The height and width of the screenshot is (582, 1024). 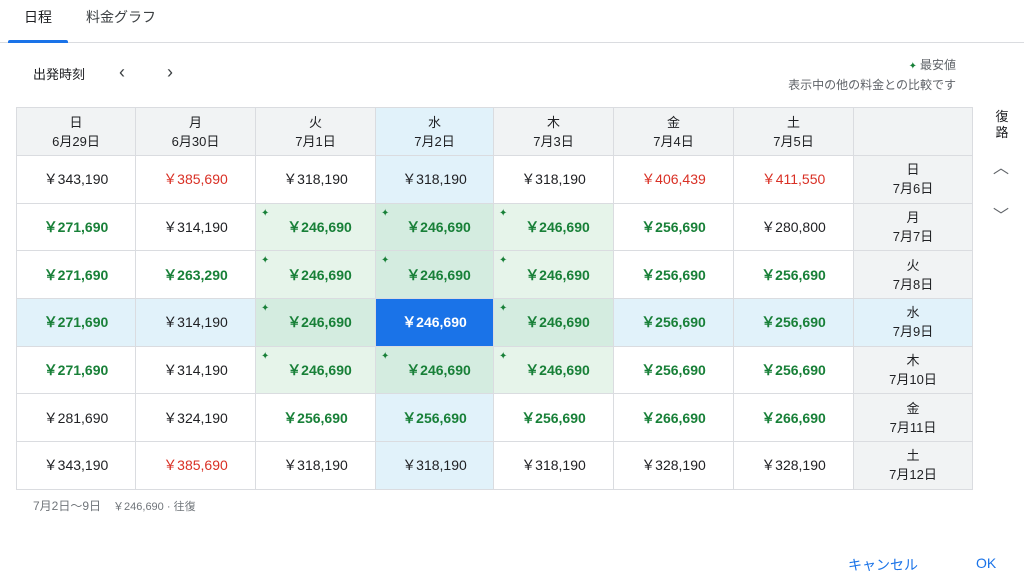 What do you see at coordinates (512, 21) in the screenshot?
I see `tab-bar: 日程 料金グラフ` at bounding box center [512, 21].